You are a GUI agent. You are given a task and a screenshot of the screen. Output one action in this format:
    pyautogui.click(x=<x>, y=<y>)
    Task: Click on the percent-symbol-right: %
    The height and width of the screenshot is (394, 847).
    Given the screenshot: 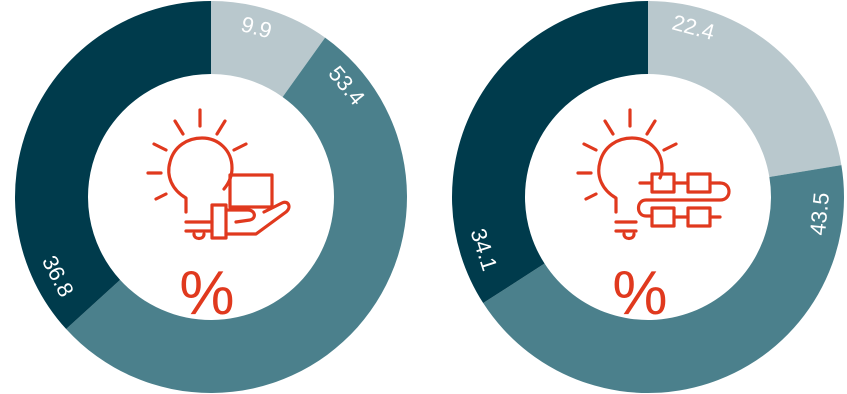 What is the action you would take?
    pyautogui.click(x=639, y=293)
    